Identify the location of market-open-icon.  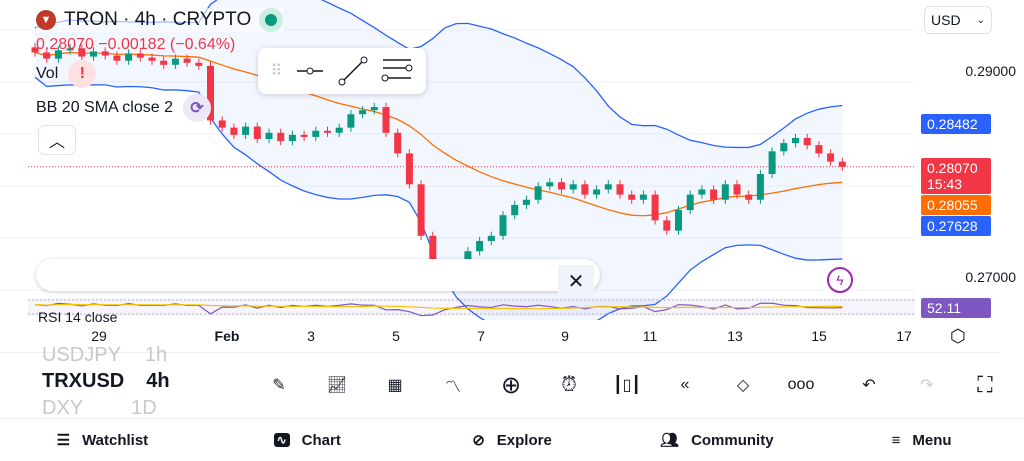
(271, 20).